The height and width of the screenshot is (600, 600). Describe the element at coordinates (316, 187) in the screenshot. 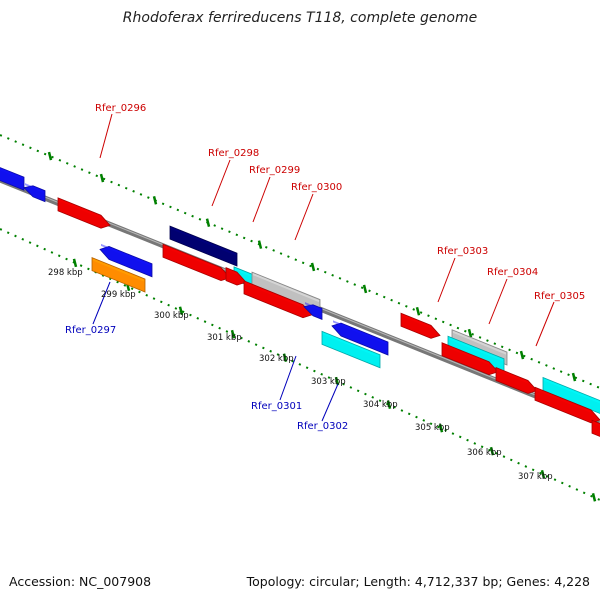

I see `gene-label-rfer-0300: Rfer_0300` at that location.